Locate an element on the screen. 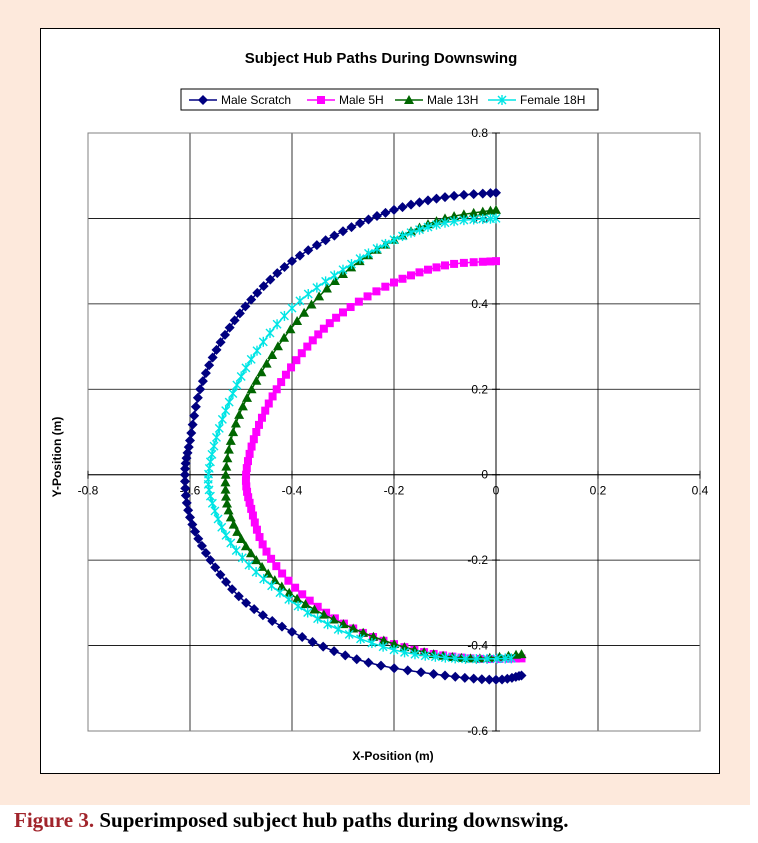  legend-item: Male 13H is located at coordinates (436, 100).